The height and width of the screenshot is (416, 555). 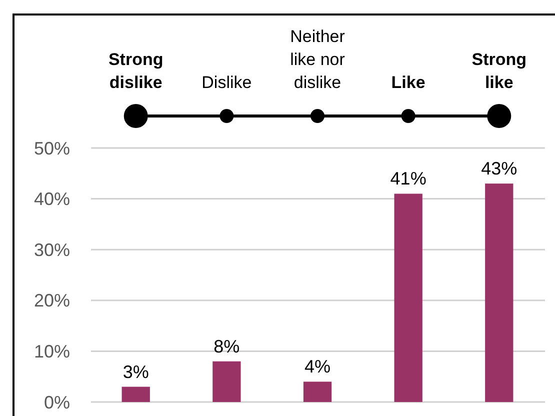 I want to click on x-tick-label: Like, so click(x=408, y=82).